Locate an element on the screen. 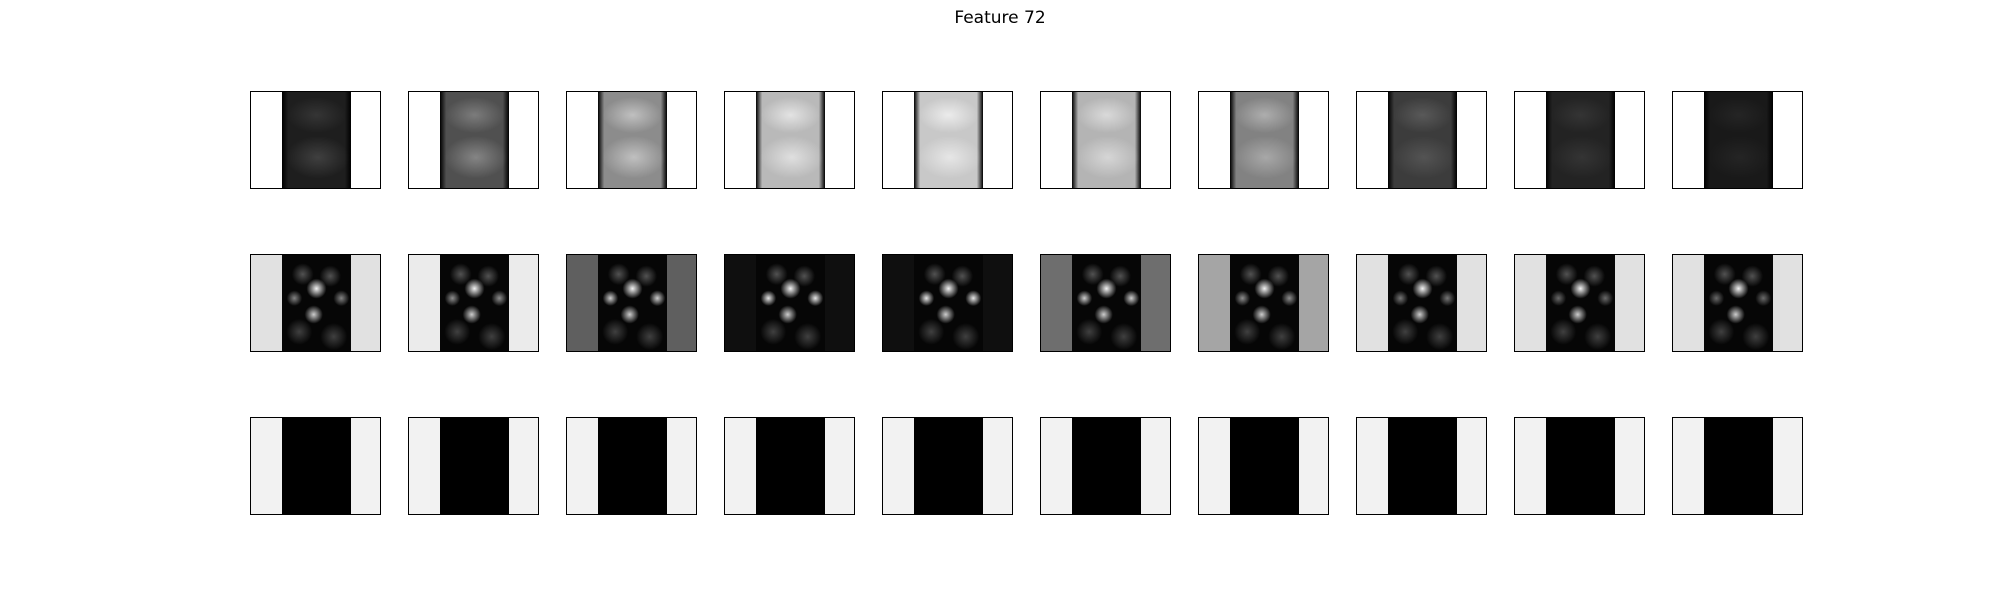 This screenshot has width=2000, height=600. figure-title: Feature 72 is located at coordinates (1000, 18).